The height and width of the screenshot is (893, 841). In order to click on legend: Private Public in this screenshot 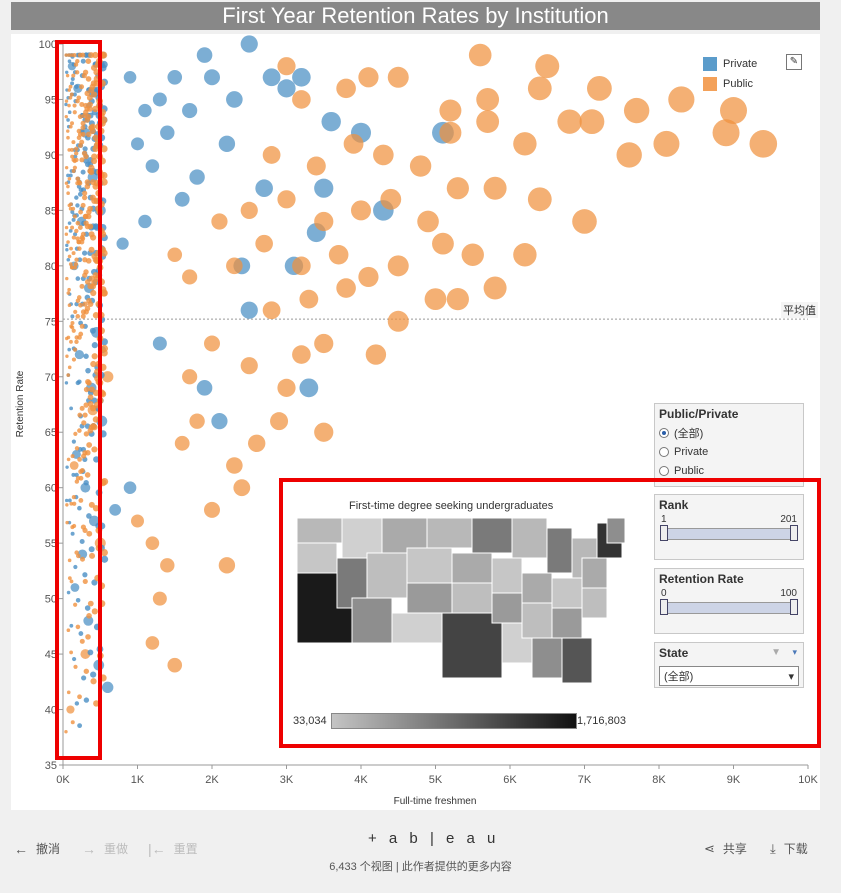, I will do `click(730, 74)`.